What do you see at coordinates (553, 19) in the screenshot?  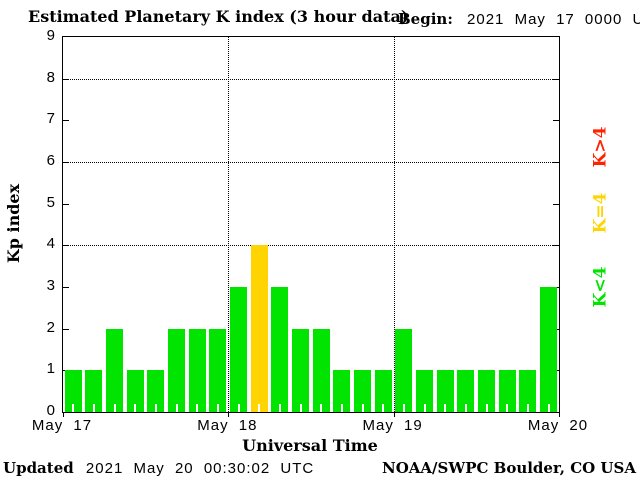 I see `begin-value: 2021 May 17 0000 UTC` at bounding box center [553, 19].